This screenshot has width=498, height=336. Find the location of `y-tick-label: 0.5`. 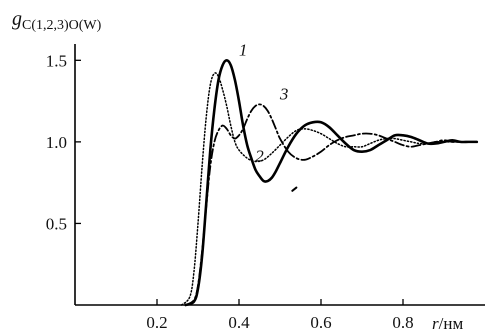

y-tick-label: 0.5 is located at coordinates (56, 223).